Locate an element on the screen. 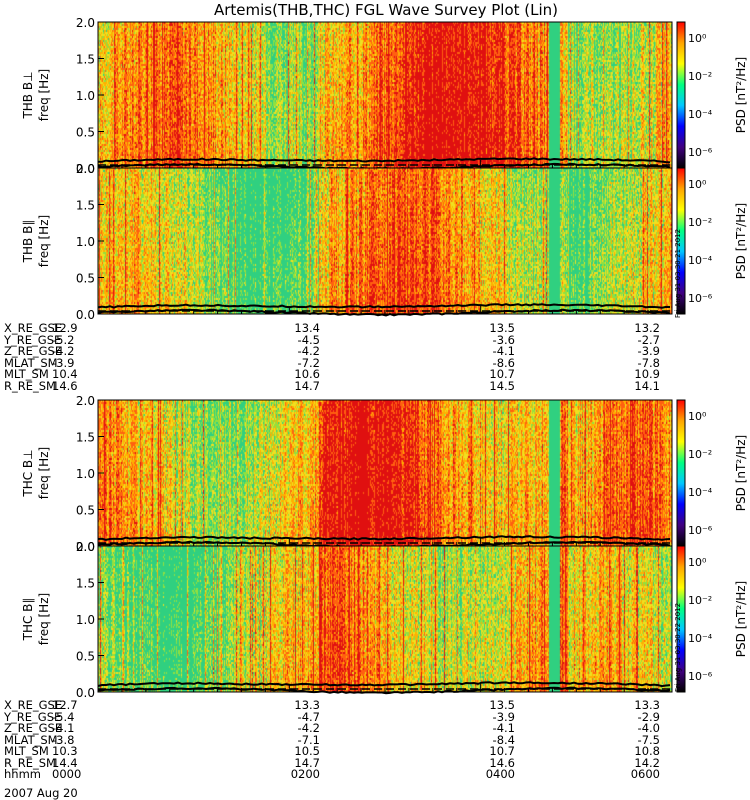  ephemeris-value: -8.6 is located at coordinates (503, 362).